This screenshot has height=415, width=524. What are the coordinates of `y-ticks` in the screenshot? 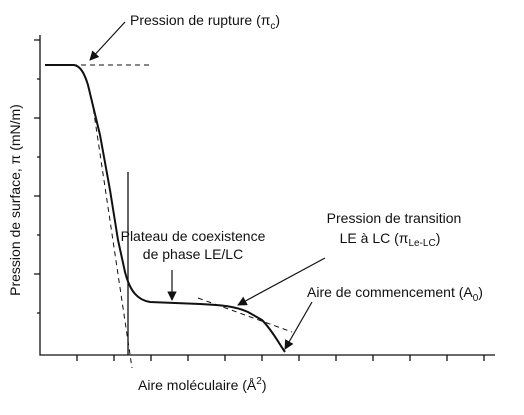 It's located at (37, 176).